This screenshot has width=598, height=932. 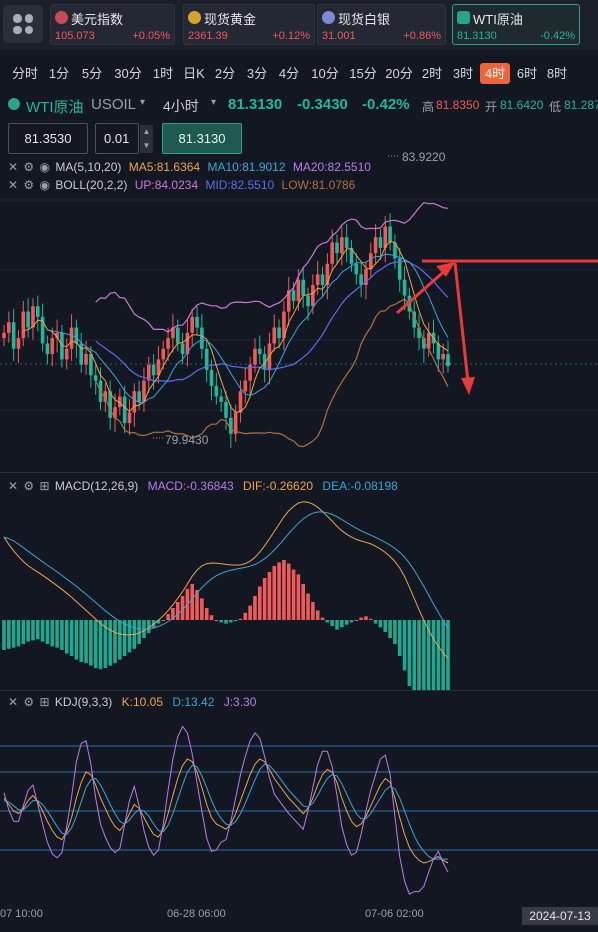 I want to click on timeframe-5: 日K, so click(x=194, y=73).